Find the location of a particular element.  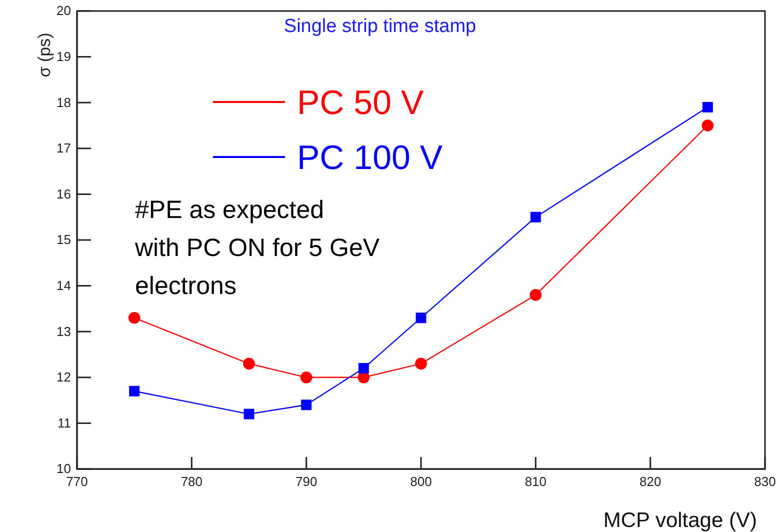

y-axis-title: σ (ps) is located at coordinates (44, 55).